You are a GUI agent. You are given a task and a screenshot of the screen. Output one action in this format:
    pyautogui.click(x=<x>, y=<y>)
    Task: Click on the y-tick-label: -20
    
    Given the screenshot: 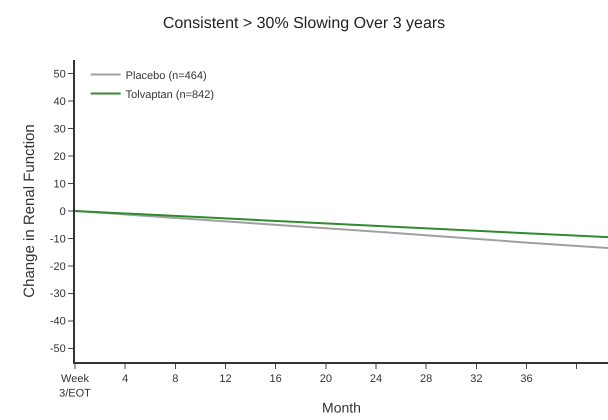 What is the action you would take?
    pyautogui.click(x=58, y=266)
    